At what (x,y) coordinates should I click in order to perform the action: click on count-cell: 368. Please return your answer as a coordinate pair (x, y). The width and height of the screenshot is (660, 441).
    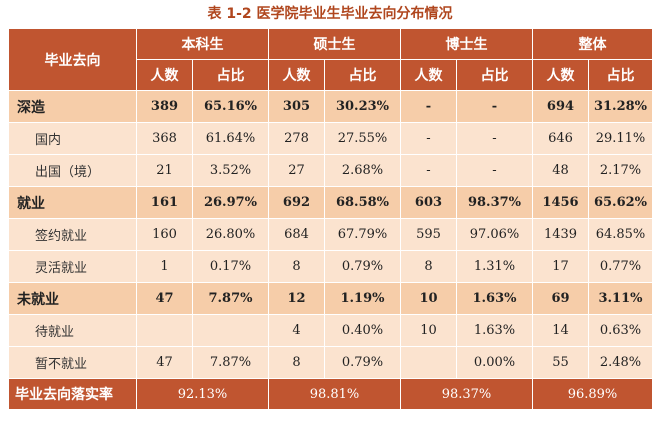
    Looking at the image, I should click on (164, 138).